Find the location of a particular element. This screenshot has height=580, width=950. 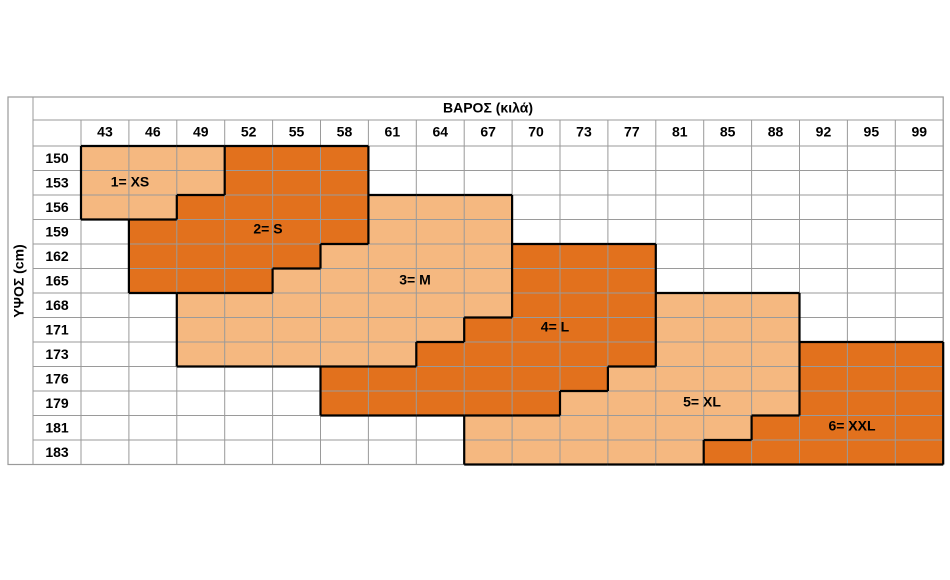

weight-header: 52 is located at coordinates (249, 132).